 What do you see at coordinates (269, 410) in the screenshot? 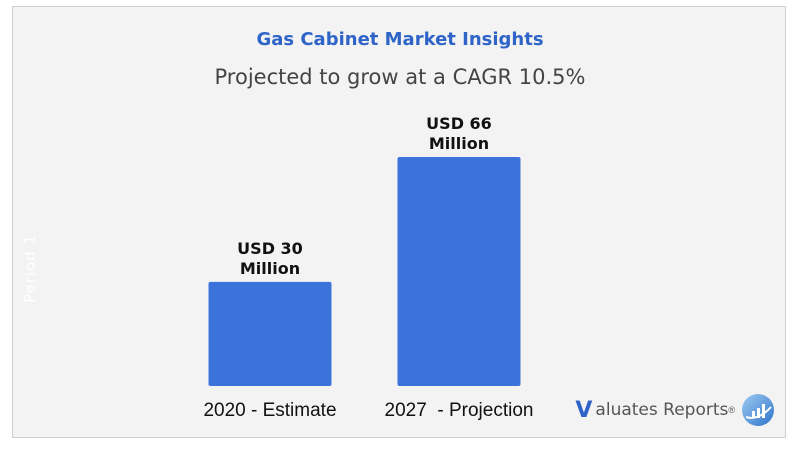
I see `category-label-0: 2020 - Estimate` at bounding box center [269, 410].